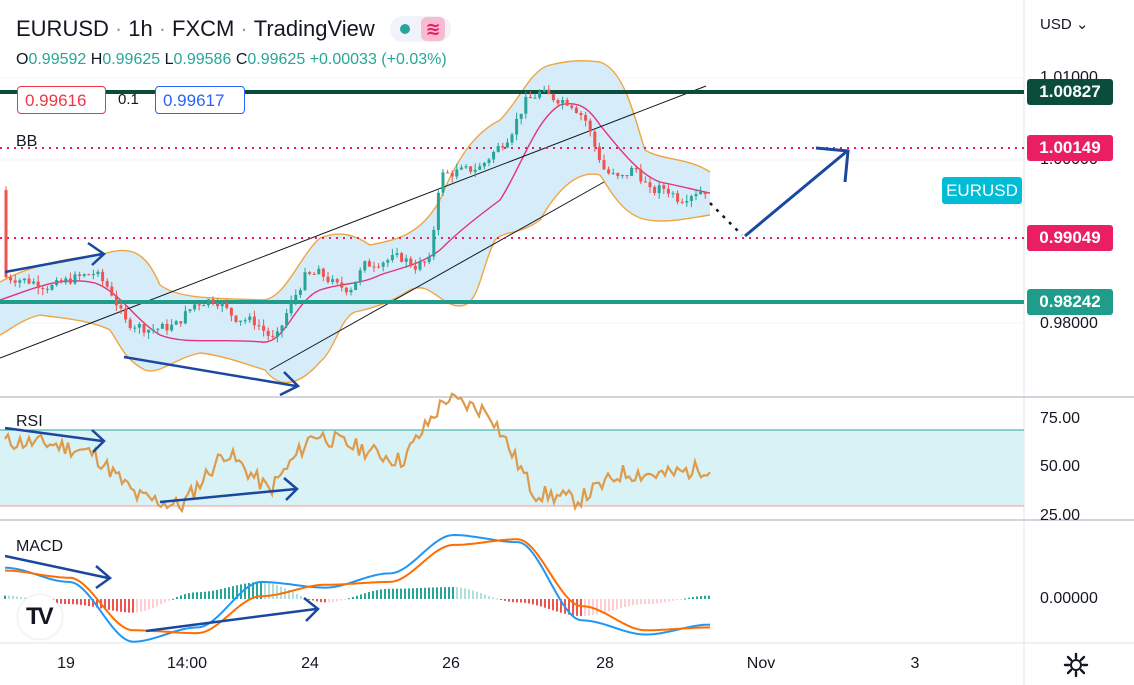 This screenshot has width=1134, height=685. I want to click on tradingview-logo: TV, so click(40, 617).